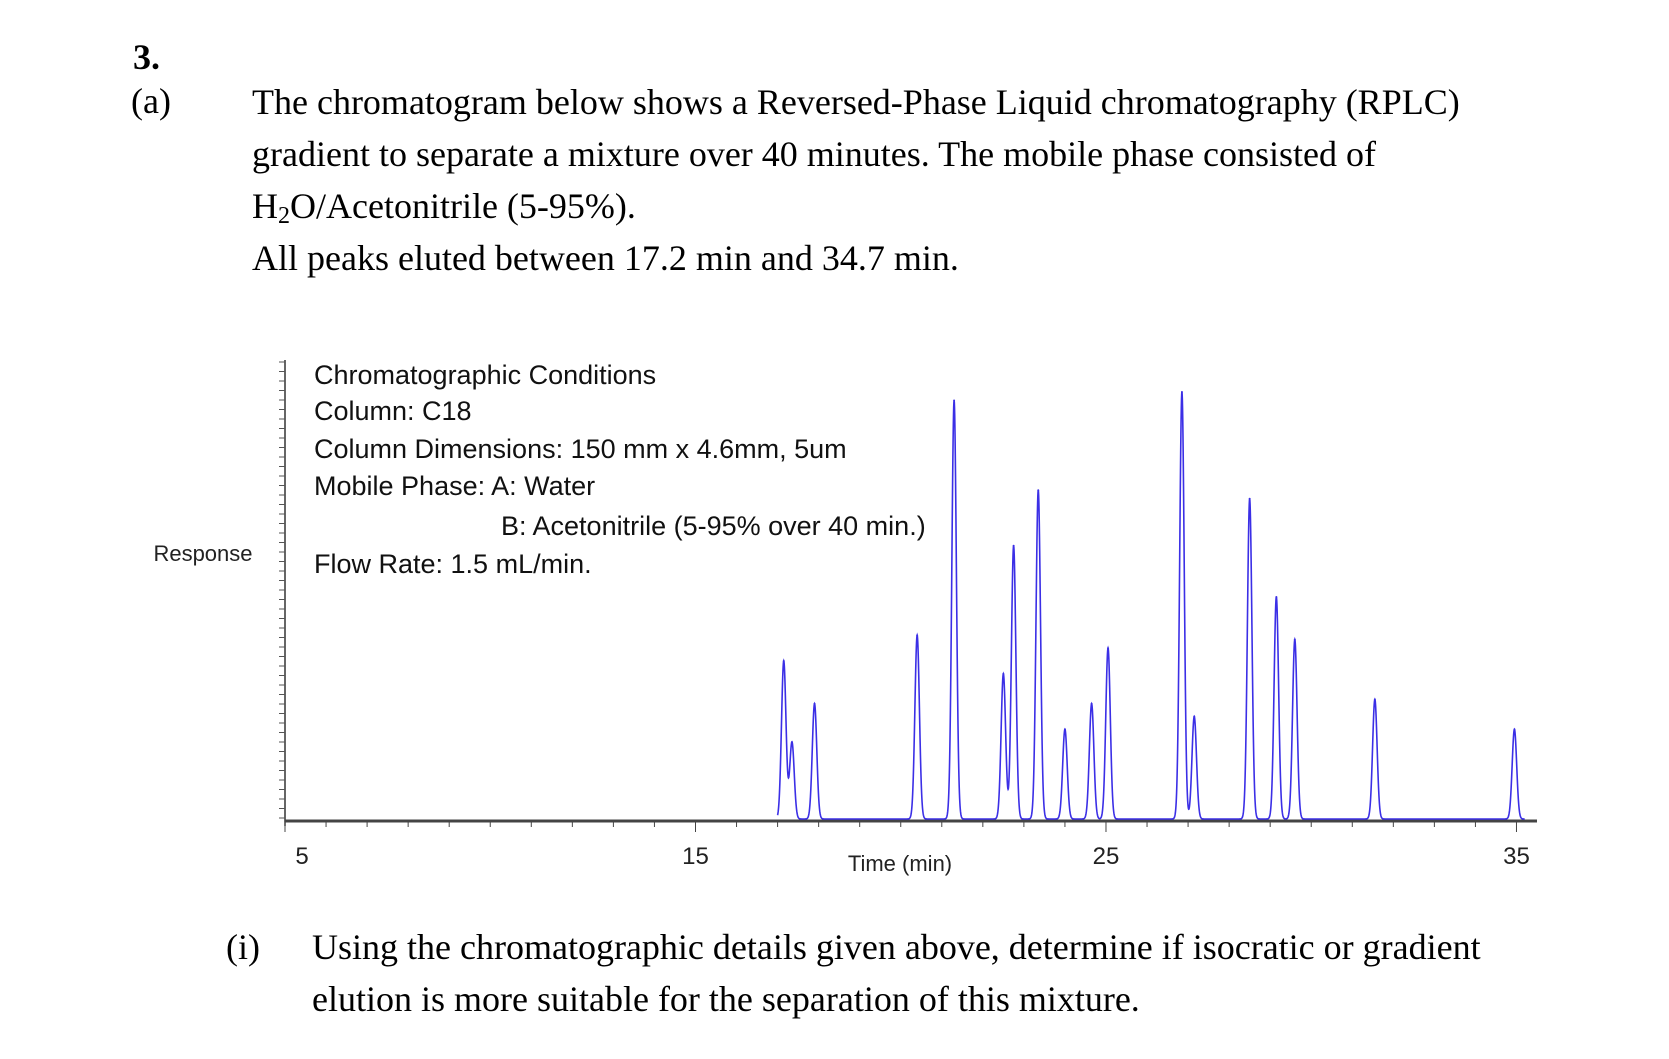 This screenshot has width=1669, height=1059. Describe the element at coordinates (713, 526) in the screenshot. I see `conditions-mobile-phase-b: B: Acetonitrile (5-95% over 40 min.)` at that location.